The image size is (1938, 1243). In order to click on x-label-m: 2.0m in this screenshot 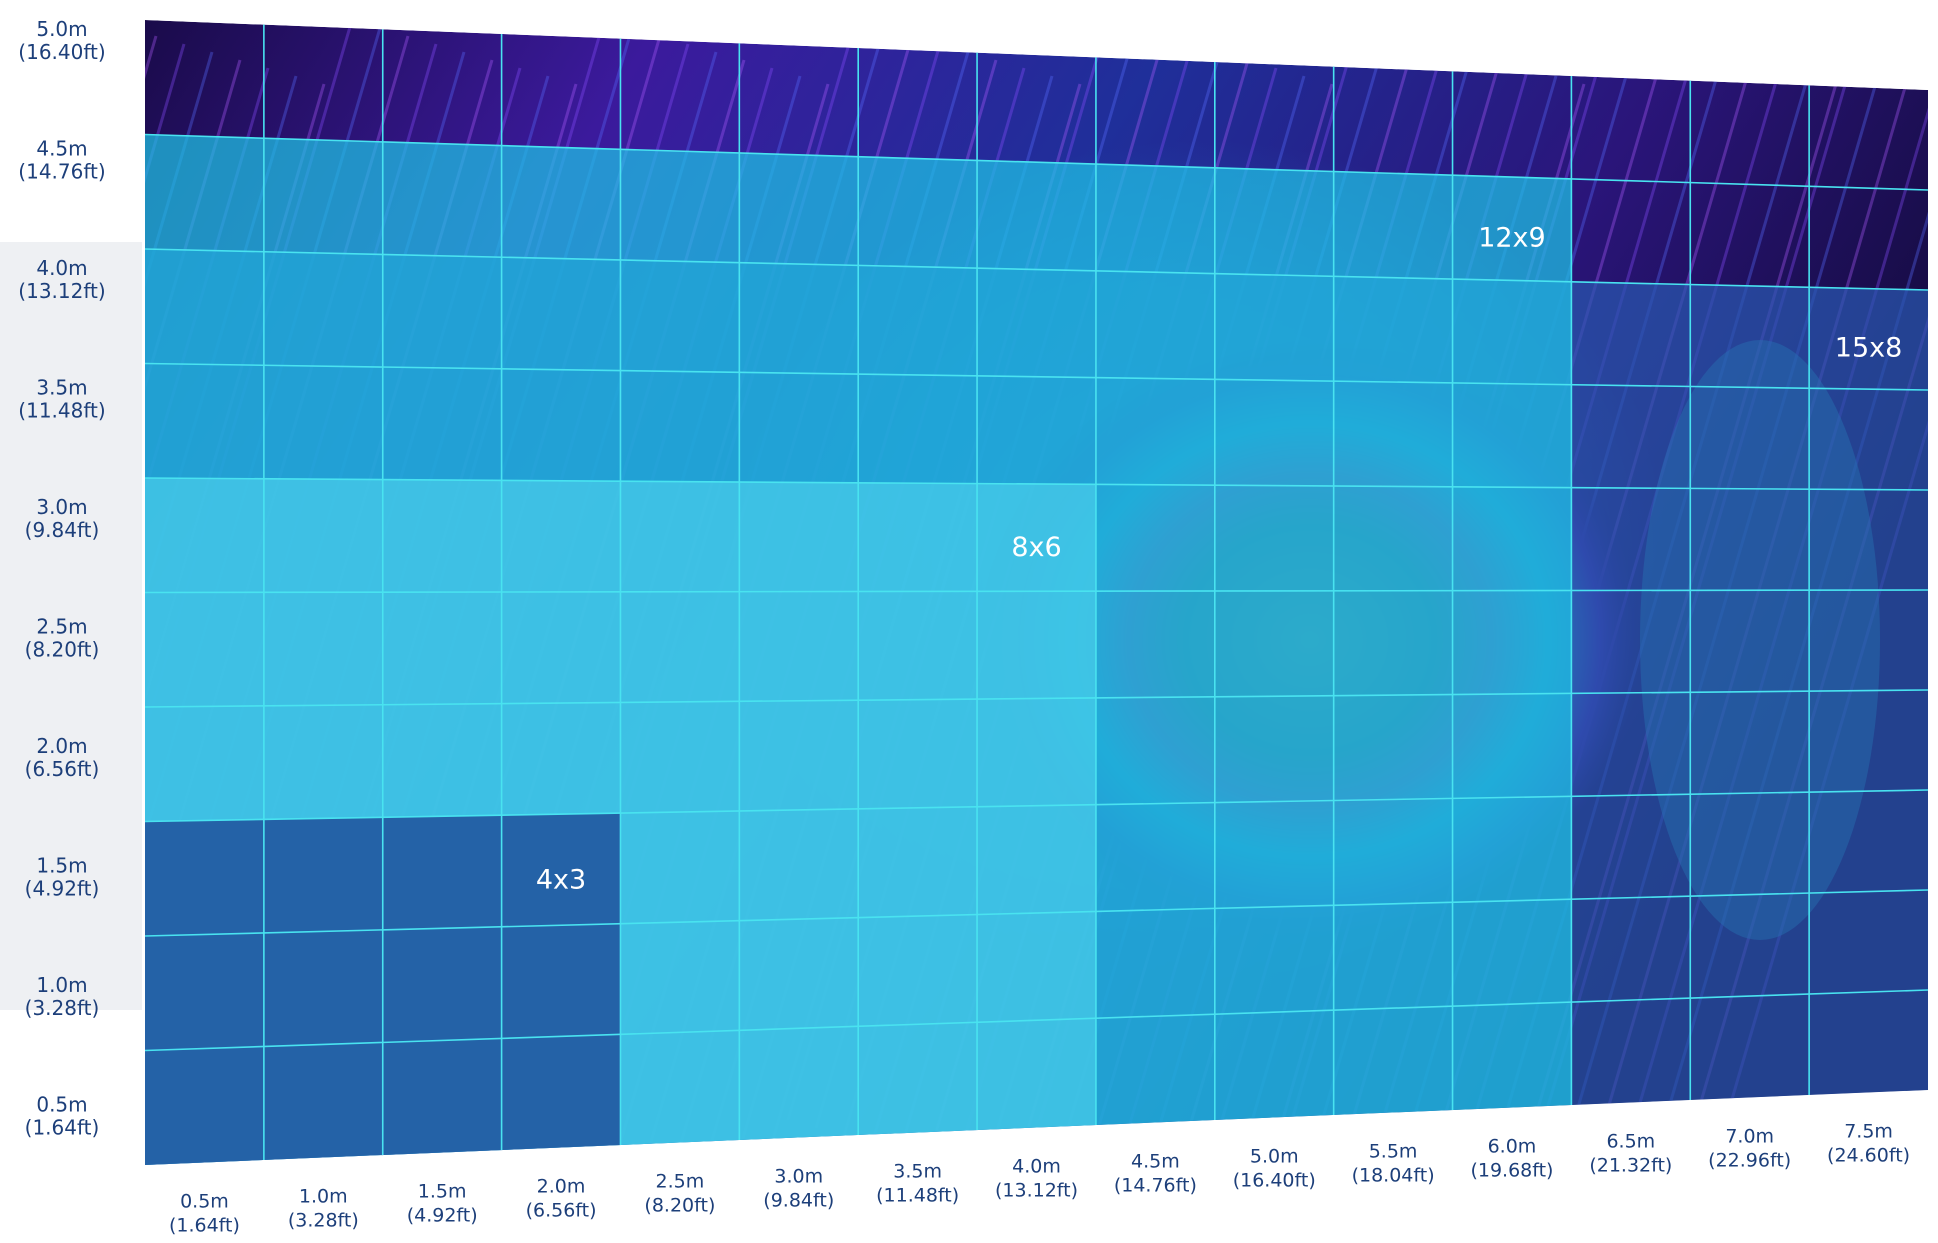, I will do `click(561, 1187)`.